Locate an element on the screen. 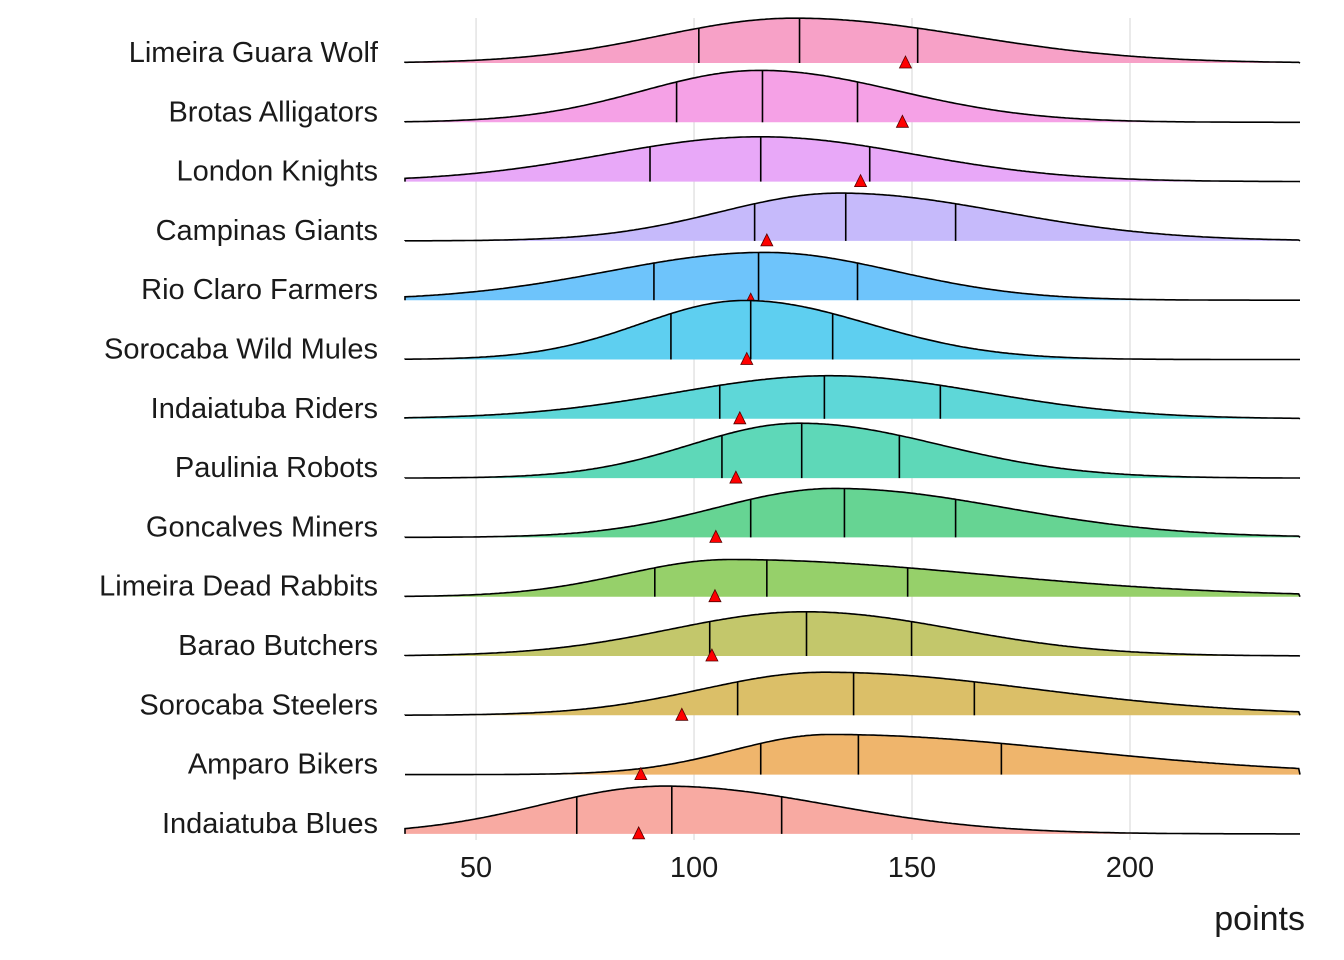 This screenshot has height=960, width=1344. ridge-limeira-dead-rabbits is located at coordinates (852, 580).